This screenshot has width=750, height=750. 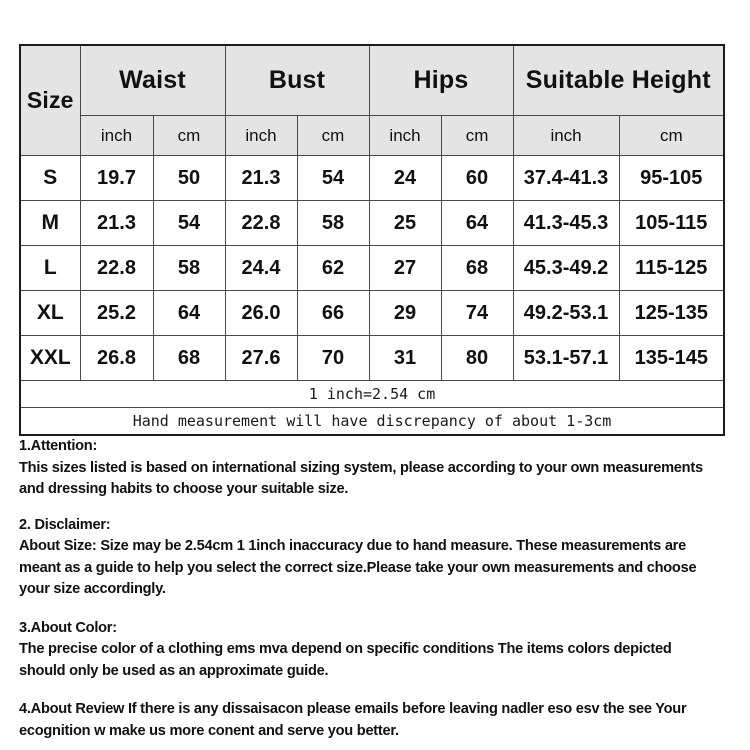 I want to click on cell-hips-cm: 80, so click(x=477, y=358).